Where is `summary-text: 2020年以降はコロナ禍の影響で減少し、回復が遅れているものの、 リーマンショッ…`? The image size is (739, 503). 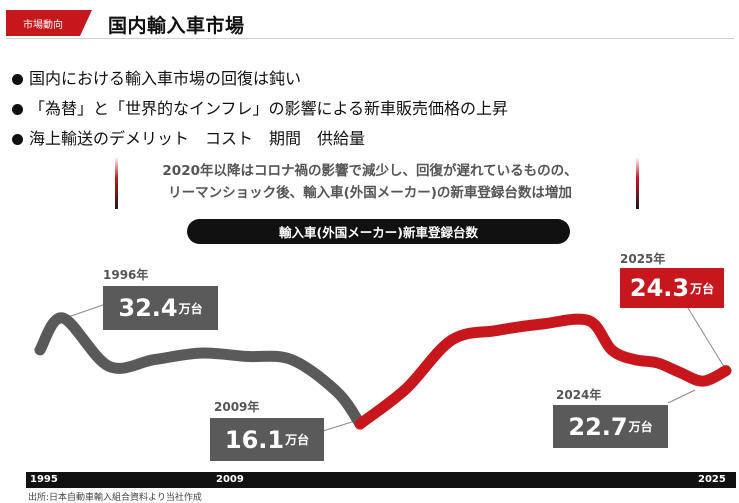 summary-text: 2020年以降はコロナ禍の影響で減少し、回復が遅れているものの、 リーマンショッ… is located at coordinates (370, 182).